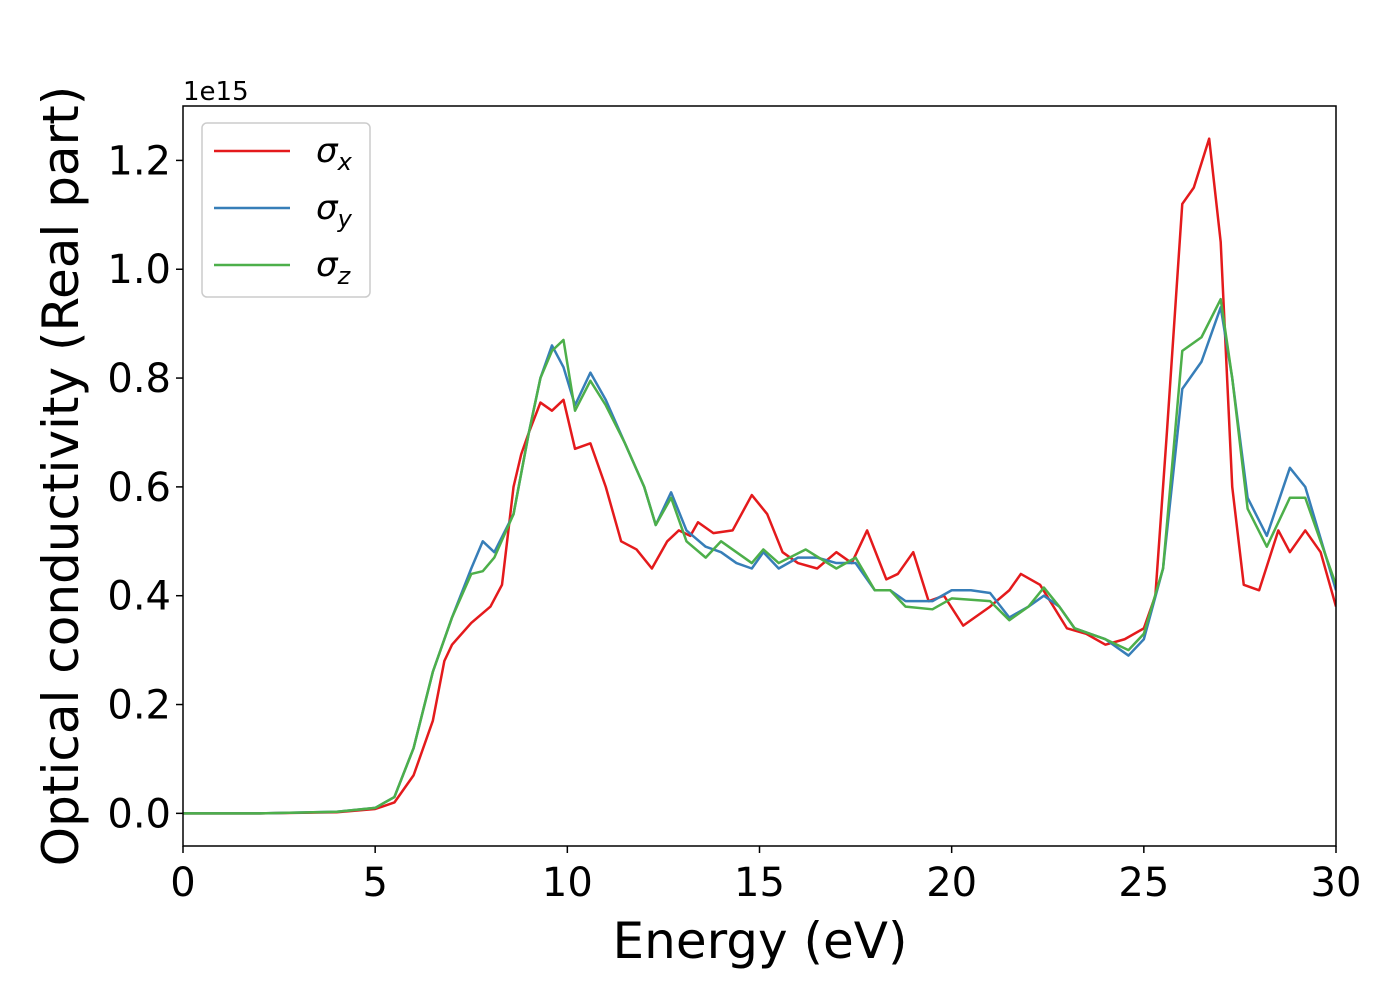  What do you see at coordinates (139, 161) in the screenshot?
I see `y-tick-label: 1.2` at bounding box center [139, 161].